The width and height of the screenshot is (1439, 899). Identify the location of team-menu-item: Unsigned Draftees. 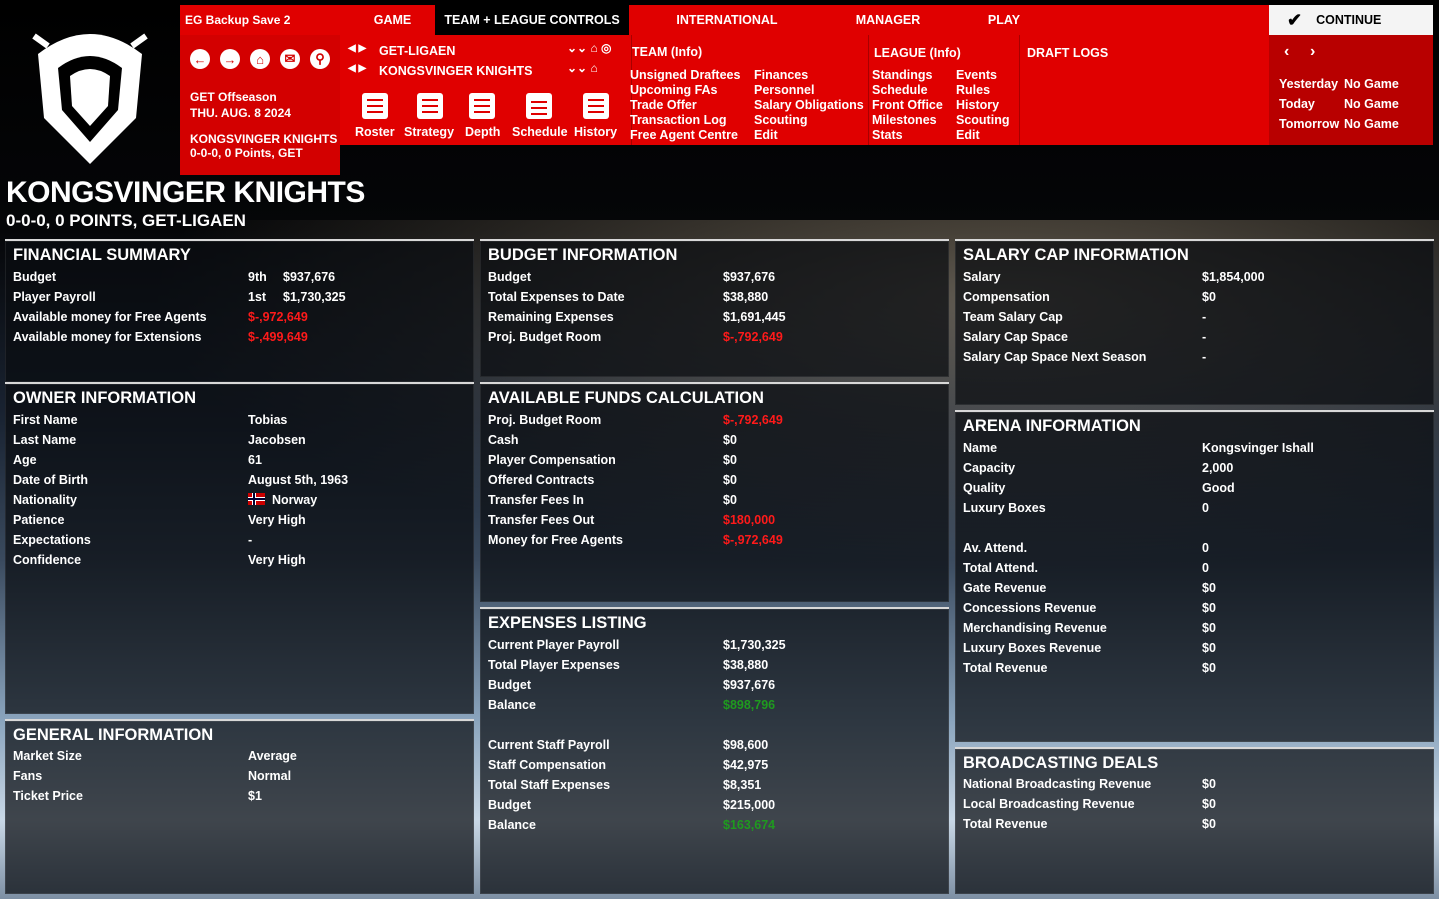
(685, 75).